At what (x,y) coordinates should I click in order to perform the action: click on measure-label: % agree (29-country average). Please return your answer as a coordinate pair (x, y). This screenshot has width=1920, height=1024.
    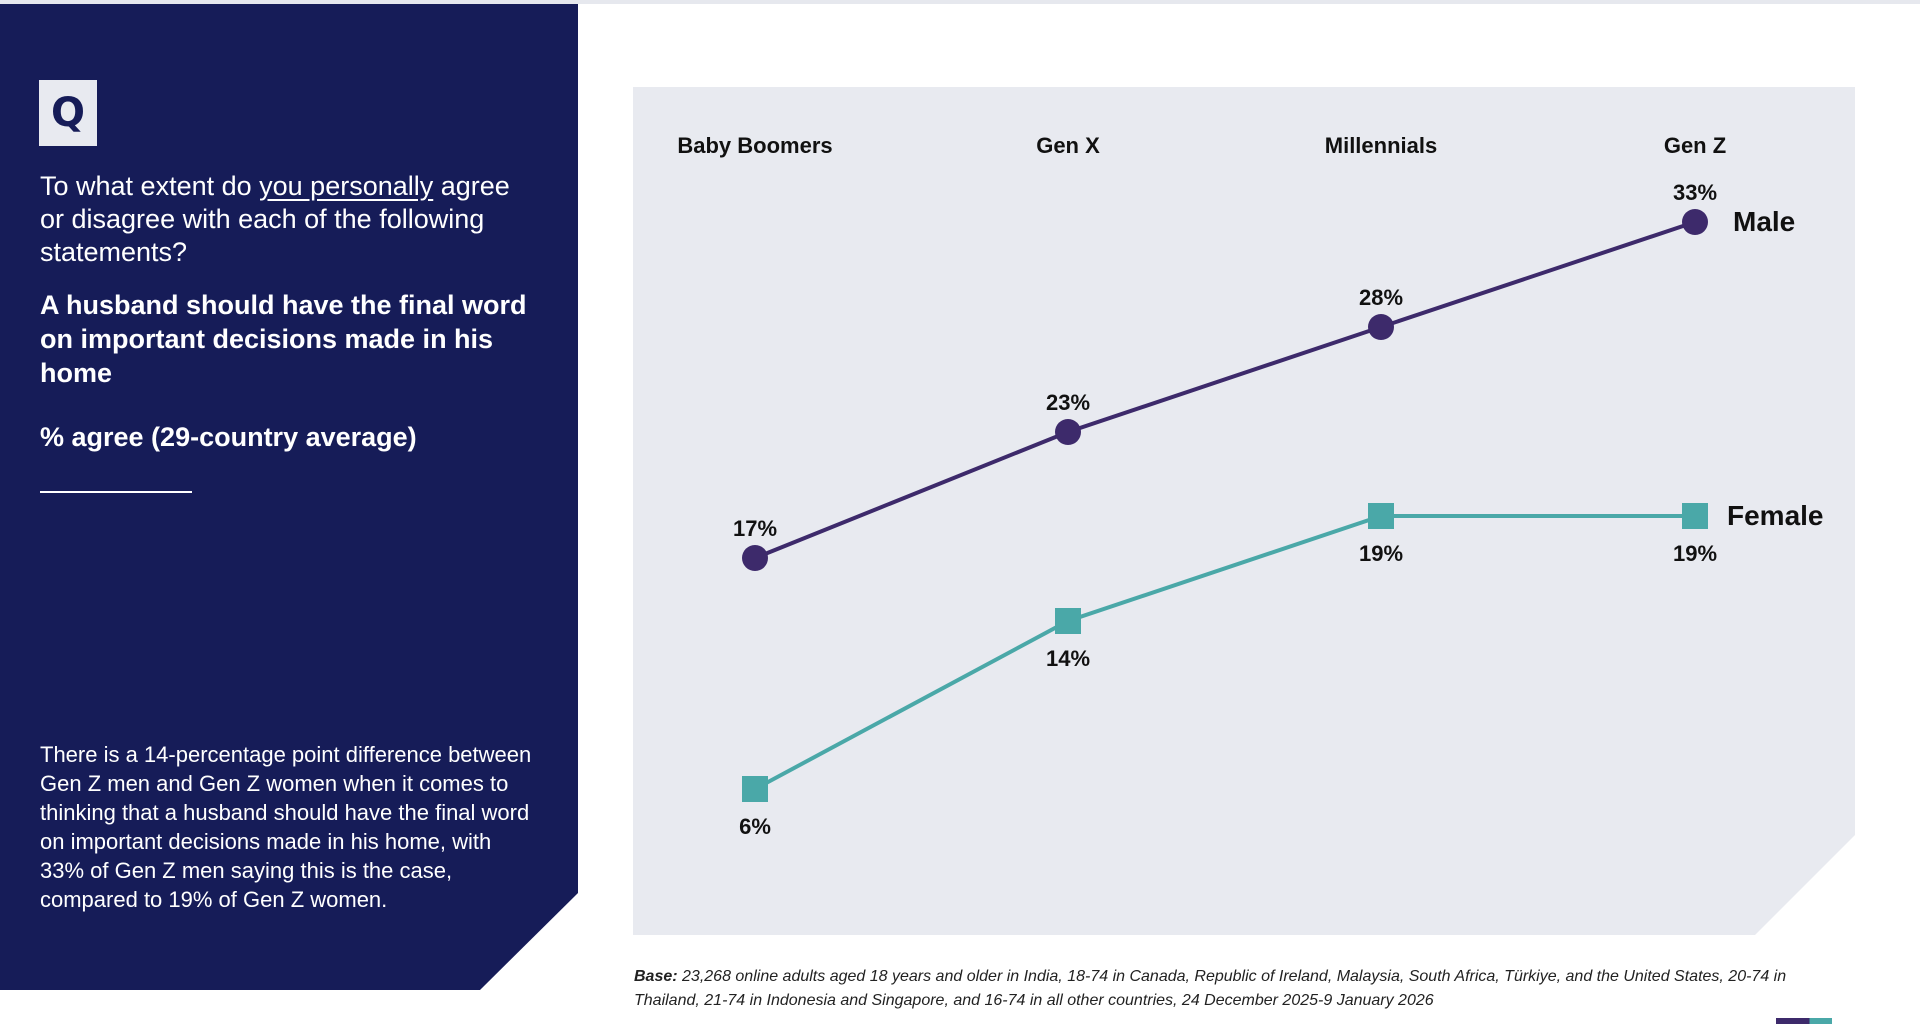
    Looking at the image, I should click on (228, 437).